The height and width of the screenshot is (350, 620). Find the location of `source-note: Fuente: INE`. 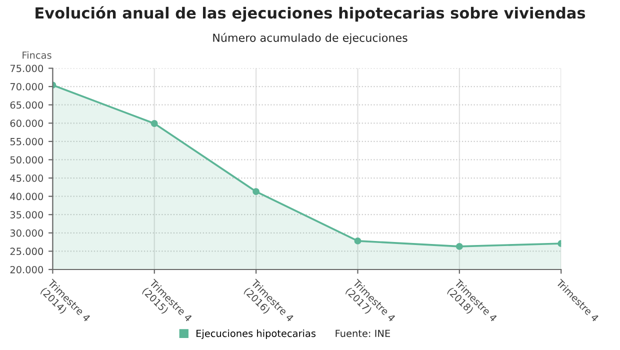

source-note: Fuente: INE is located at coordinates (363, 334).